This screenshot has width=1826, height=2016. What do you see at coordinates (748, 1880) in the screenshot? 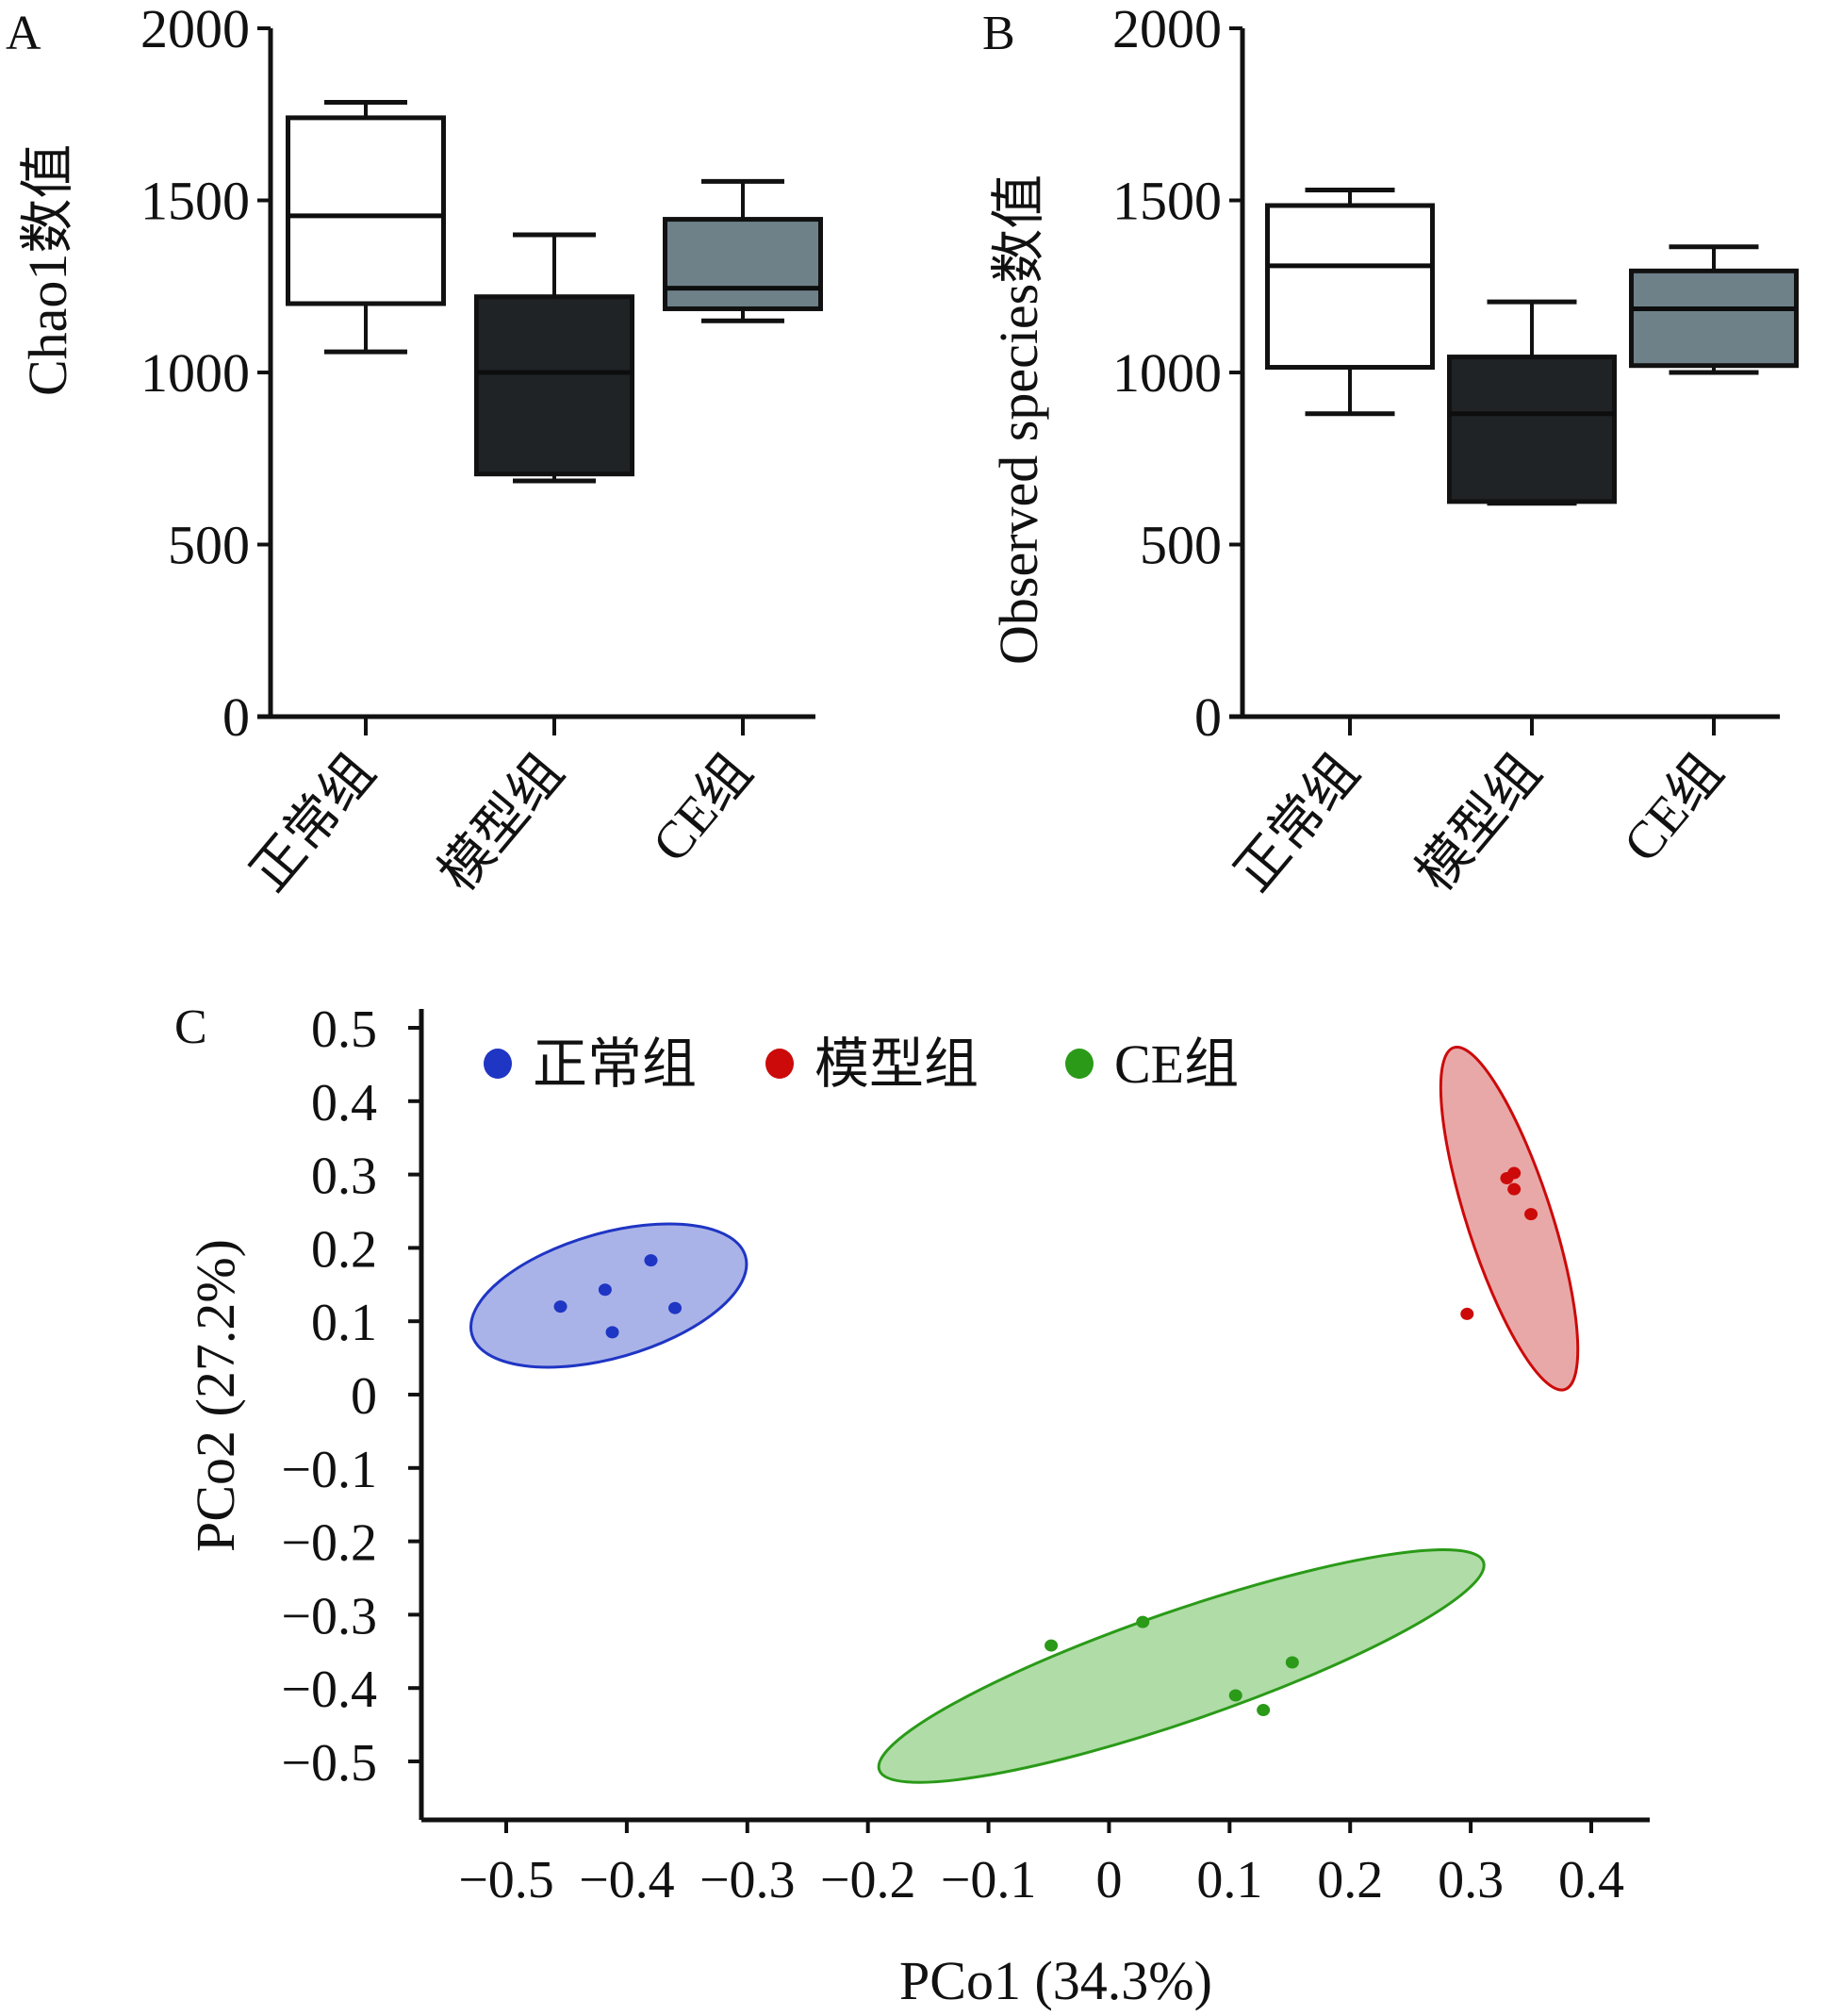
I see `x-tick-label: −0.3` at bounding box center [748, 1880].